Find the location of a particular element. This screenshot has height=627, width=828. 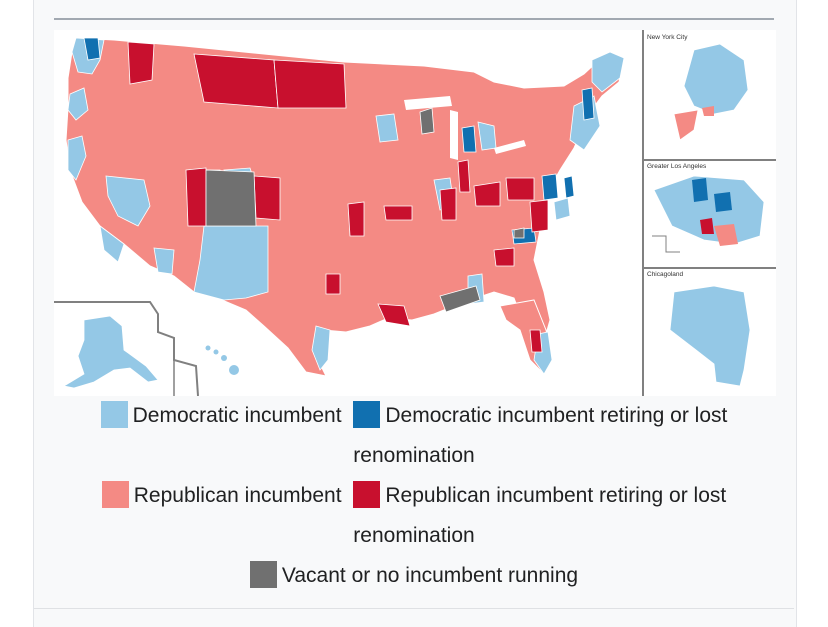

district-la is located at coordinates (394, 315).